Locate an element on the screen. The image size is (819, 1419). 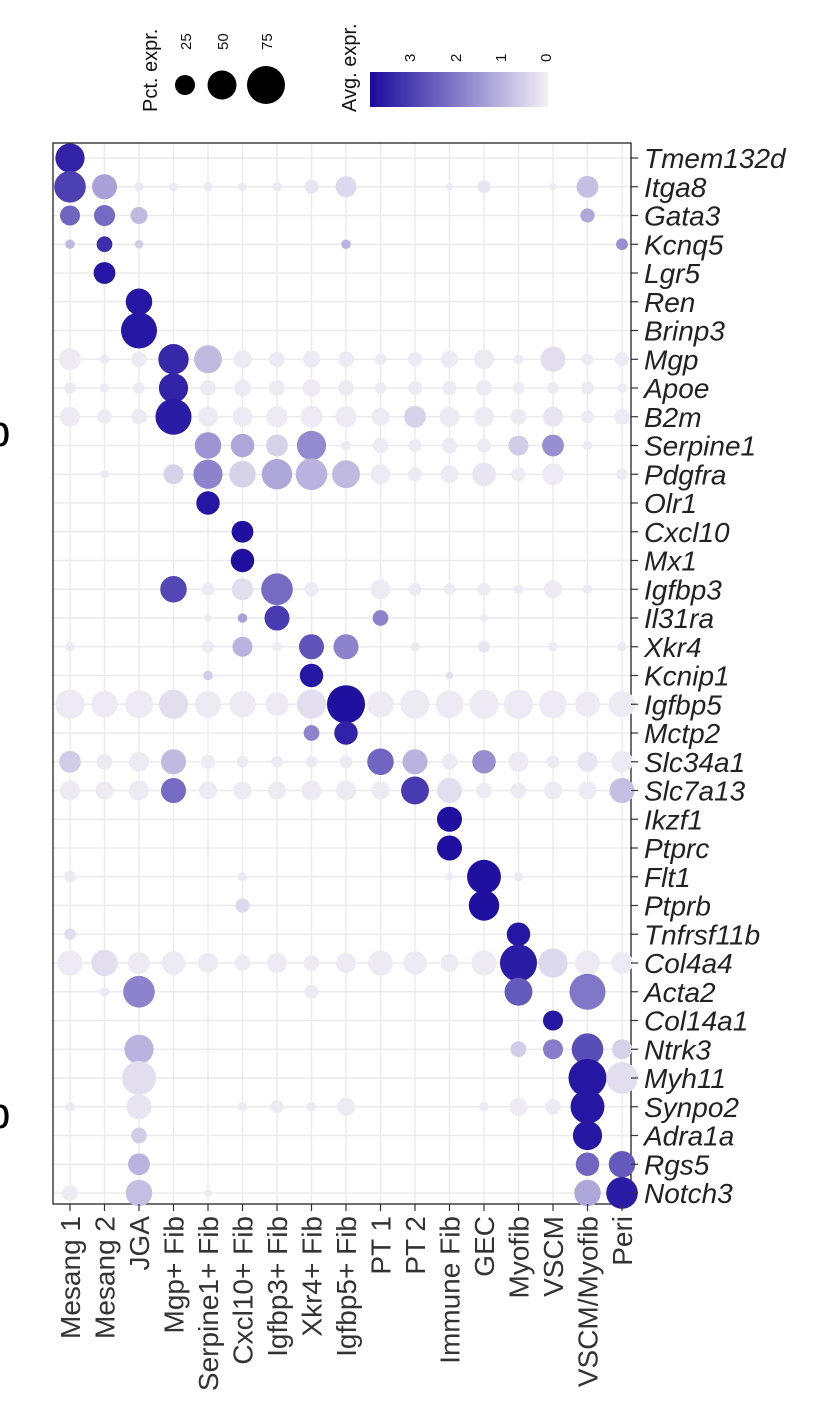
cell-label-immune-fib: Immune Fib is located at coordinates (450, 1290).